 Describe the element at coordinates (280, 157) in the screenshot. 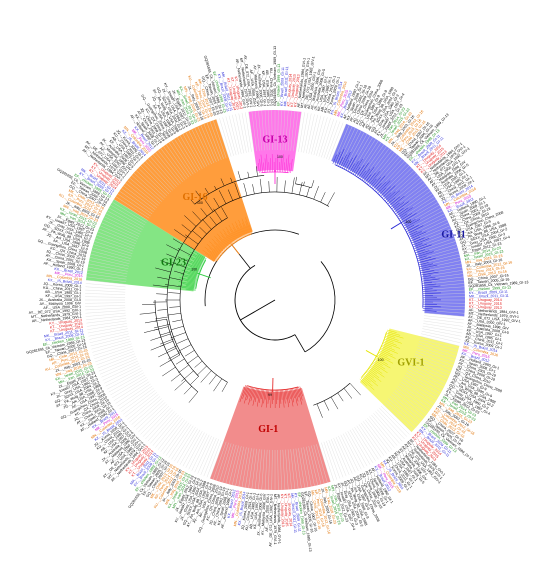

I see `bootstrap-value: 100` at that location.